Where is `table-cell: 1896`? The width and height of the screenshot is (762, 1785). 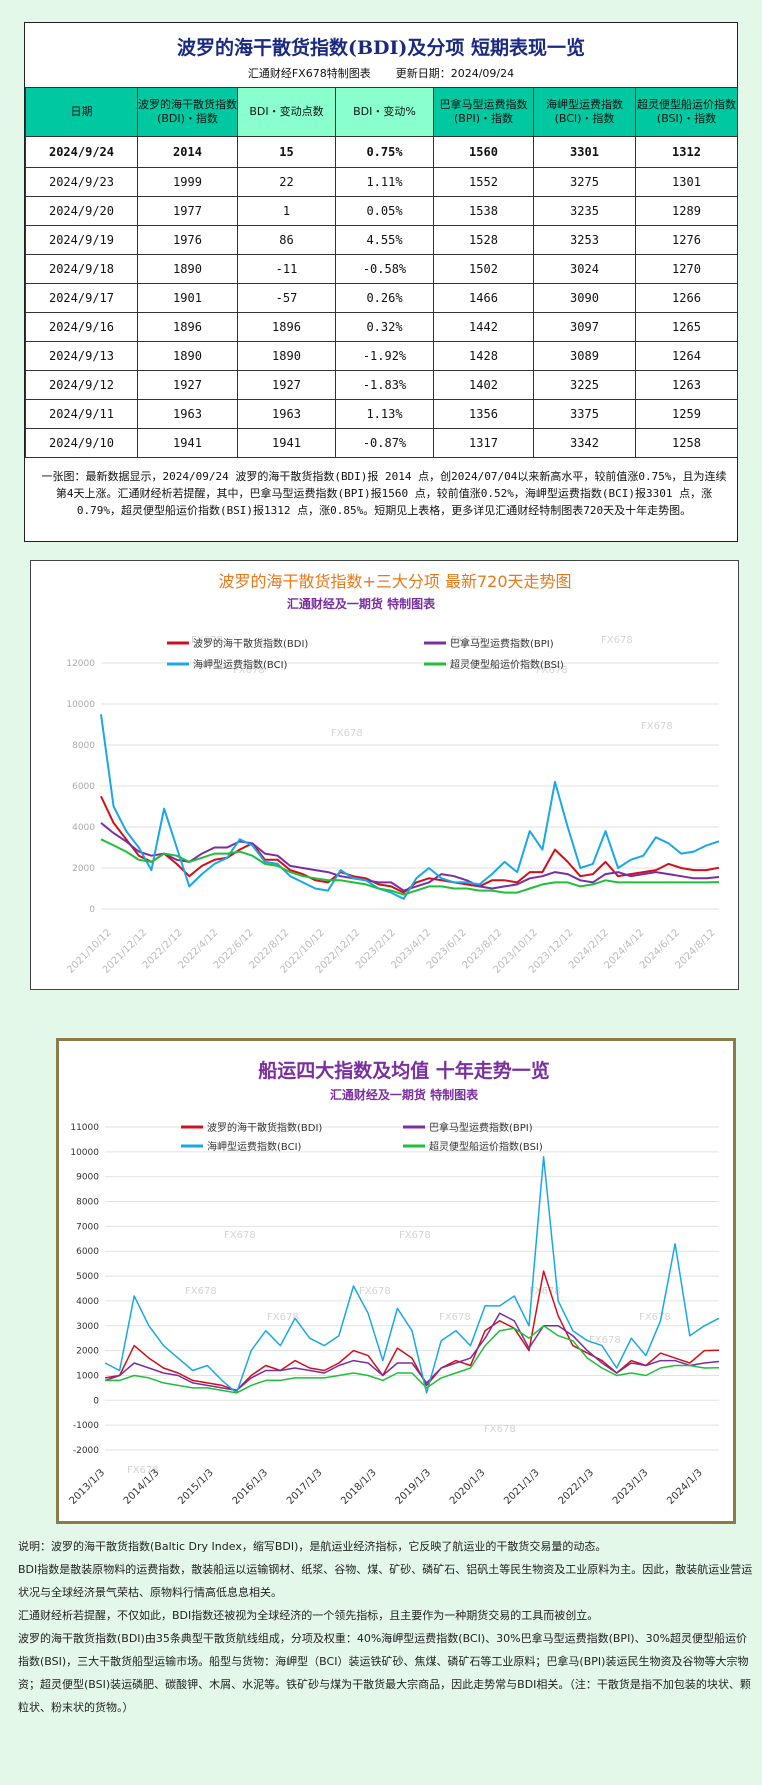 table-cell: 1896 is located at coordinates (286, 327).